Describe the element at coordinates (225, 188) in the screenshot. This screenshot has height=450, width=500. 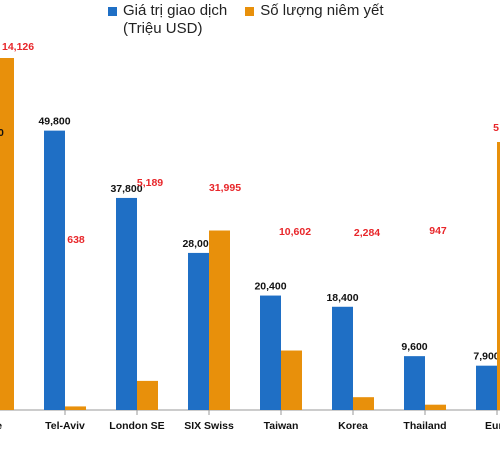
I see `label-orange-3: 31,995` at that location.